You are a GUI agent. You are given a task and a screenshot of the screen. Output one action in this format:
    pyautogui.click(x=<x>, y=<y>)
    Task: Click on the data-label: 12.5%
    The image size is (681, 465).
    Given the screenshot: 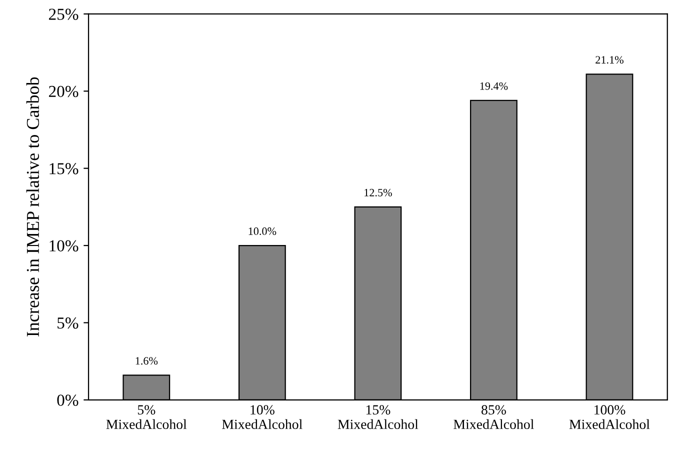 What is the action you would take?
    pyautogui.click(x=378, y=192)
    